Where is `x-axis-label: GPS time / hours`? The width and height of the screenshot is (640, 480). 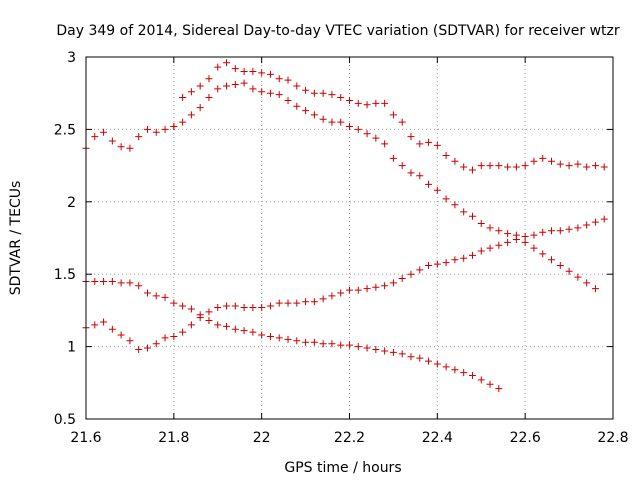
x-axis-label: GPS time / hours is located at coordinates (342, 468).